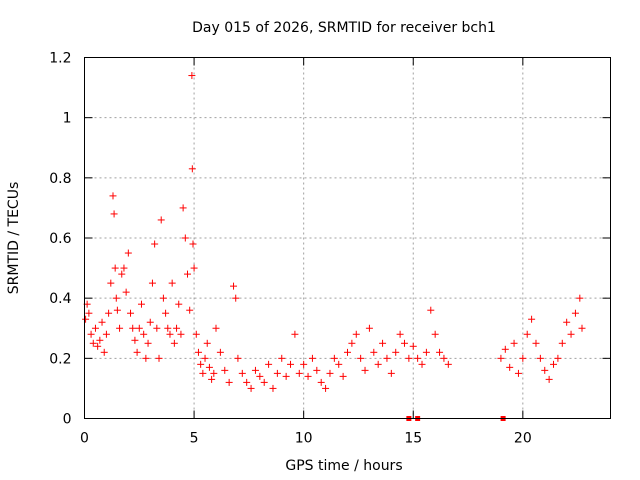 The height and width of the screenshot is (480, 640). Describe the element at coordinates (67, 119) in the screenshot. I see `y-tick-label: 1` at that location.